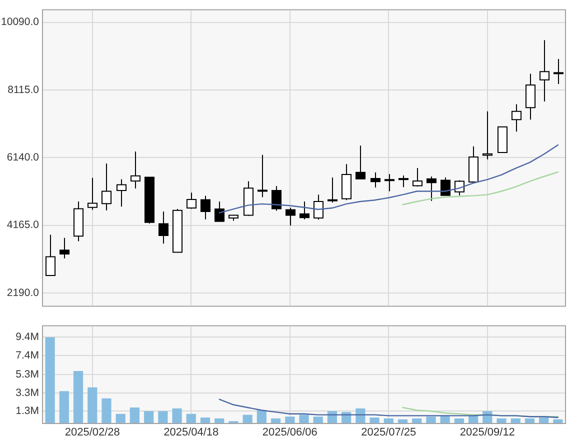  Describe the element at coordinates (27, 411) in the screenshot. I see `y-tick-label: 1.3M` at that location.